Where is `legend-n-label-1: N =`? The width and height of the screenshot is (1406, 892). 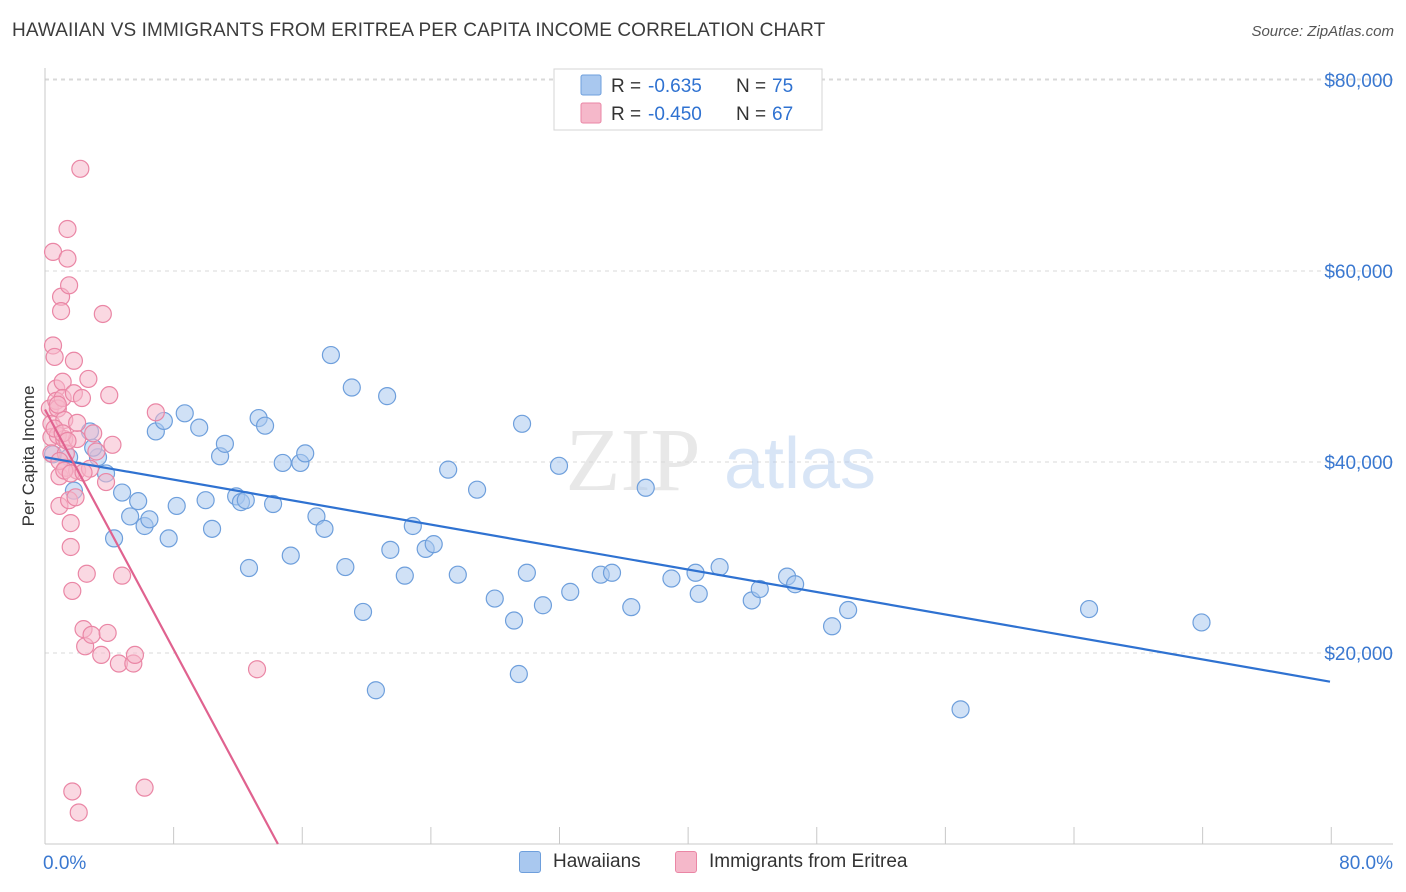
legend-n-label-1: N = is located at coordinates (751, 86).